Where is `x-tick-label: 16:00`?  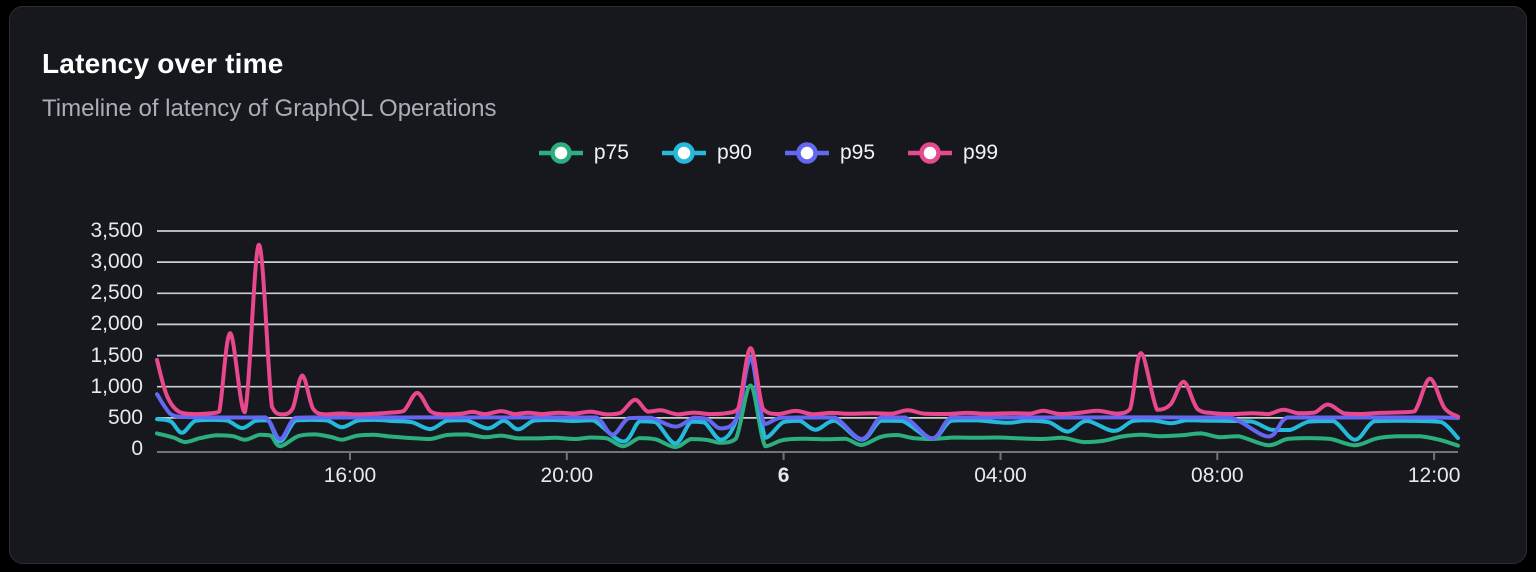
x-tick-label: 16:00 is located at coordinates (350, 475).